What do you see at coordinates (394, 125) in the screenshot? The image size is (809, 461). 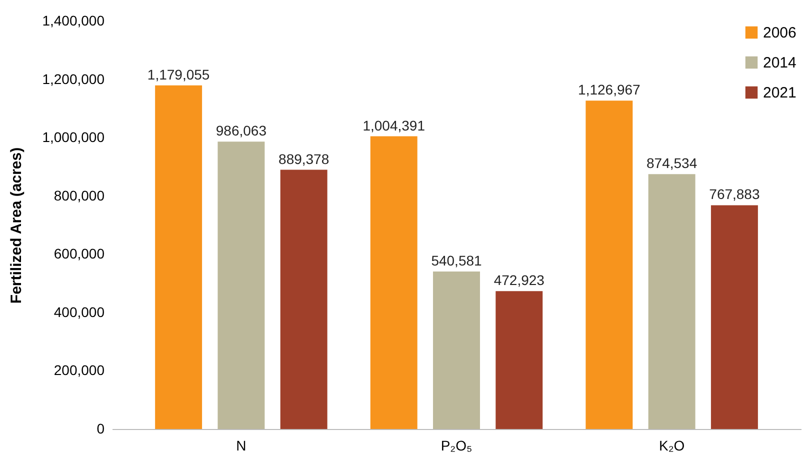 I see `data-label: 1,004,391` at bounding box center [394, 125].